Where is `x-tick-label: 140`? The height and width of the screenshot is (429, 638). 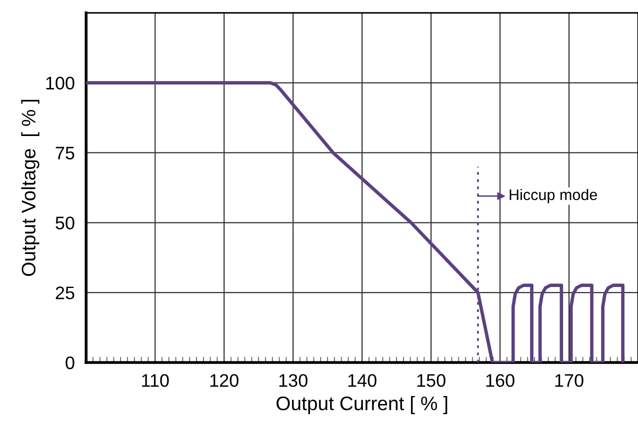 x-tick-label: 140 is located at coordinates (362, 380).